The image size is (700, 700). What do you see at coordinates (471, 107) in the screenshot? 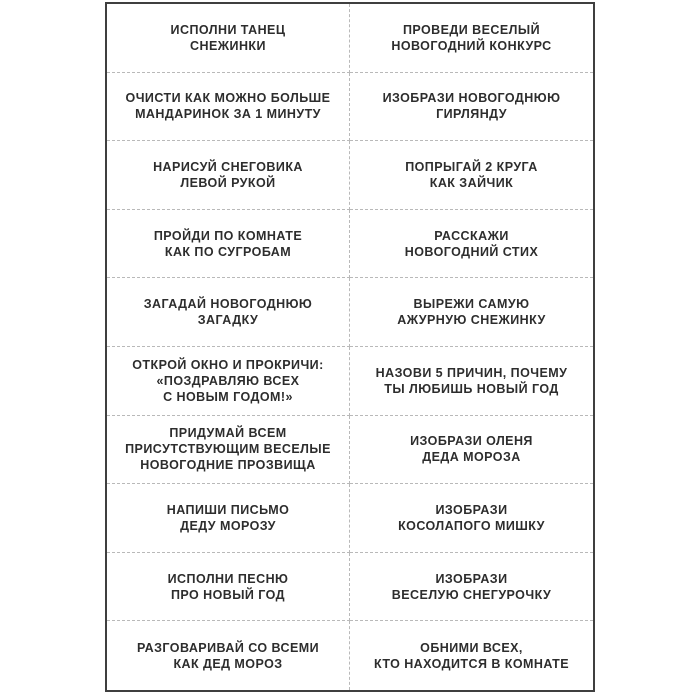
I see `task-card: ИЗОБРАЗИ НОВОГОДНЮЮ ГИРЛЯНДУ` at bounding box center [471, 107].